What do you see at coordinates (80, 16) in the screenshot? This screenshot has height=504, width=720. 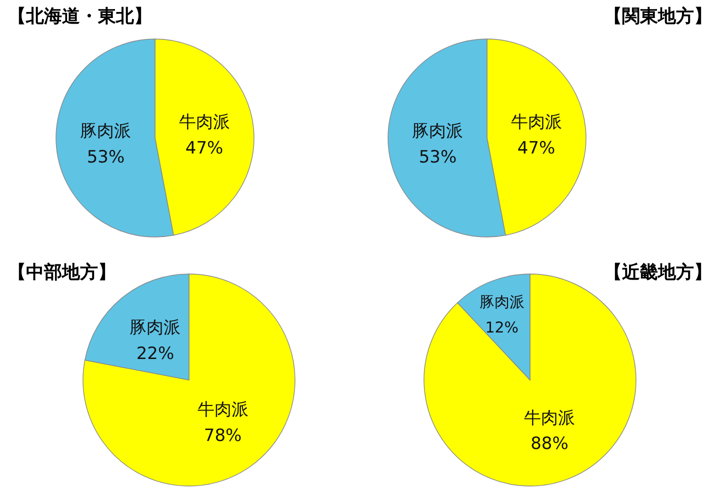 I see `chart-title: 【北海道・東北】` at bounding box center [80, 16].